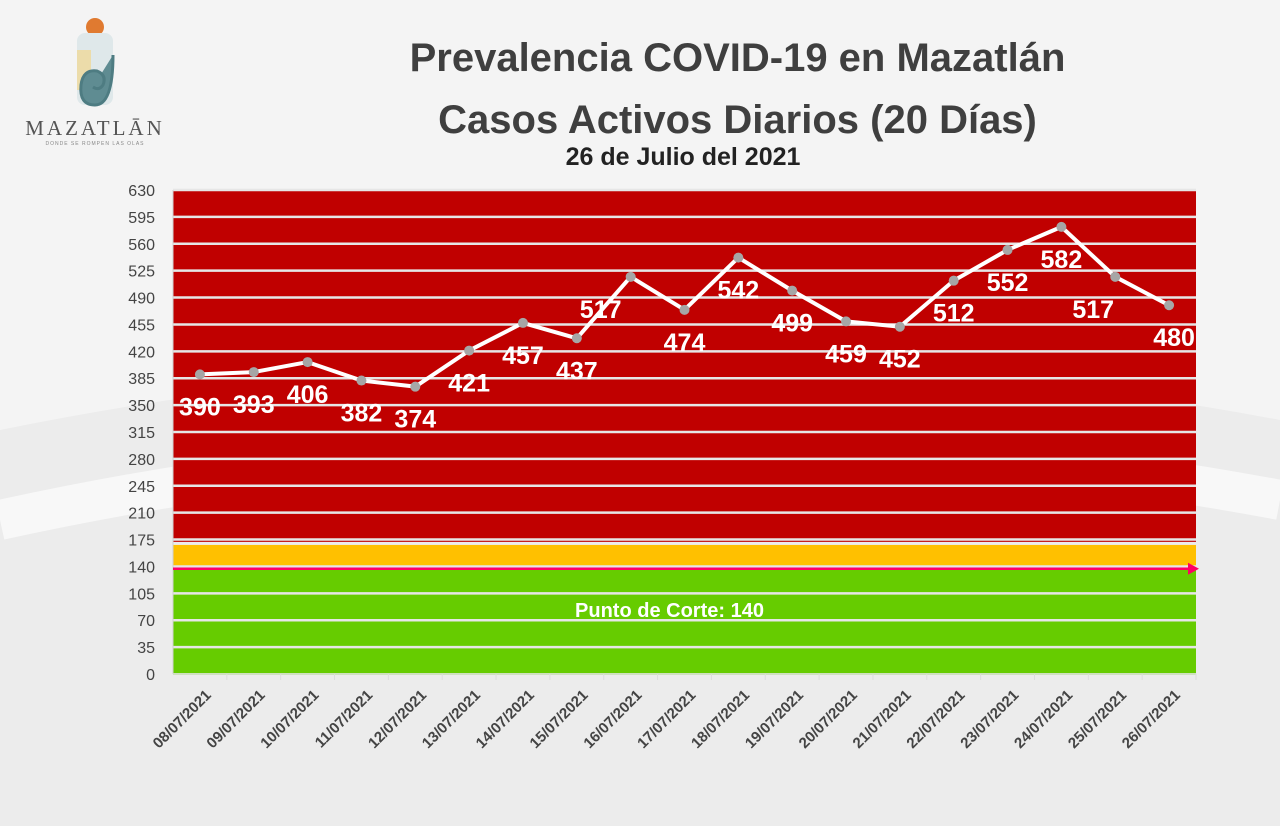 This screenshot has width=1280, height=826. Describe the element at coordinates (362, 414) in the screenshot. I see `data-label: 382` at that location.